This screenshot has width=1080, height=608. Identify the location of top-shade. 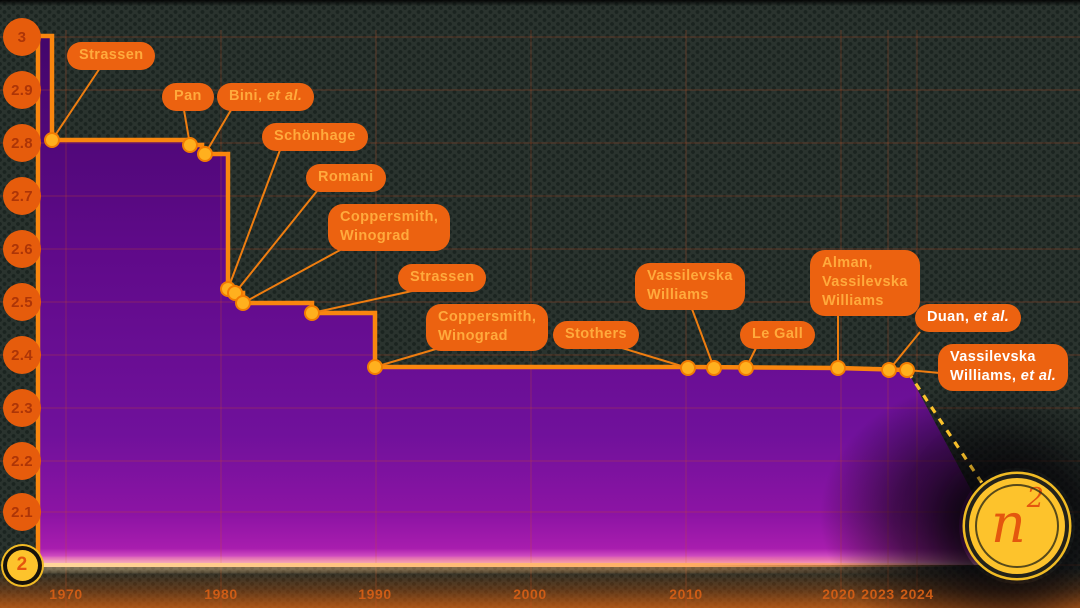
(540, 3).